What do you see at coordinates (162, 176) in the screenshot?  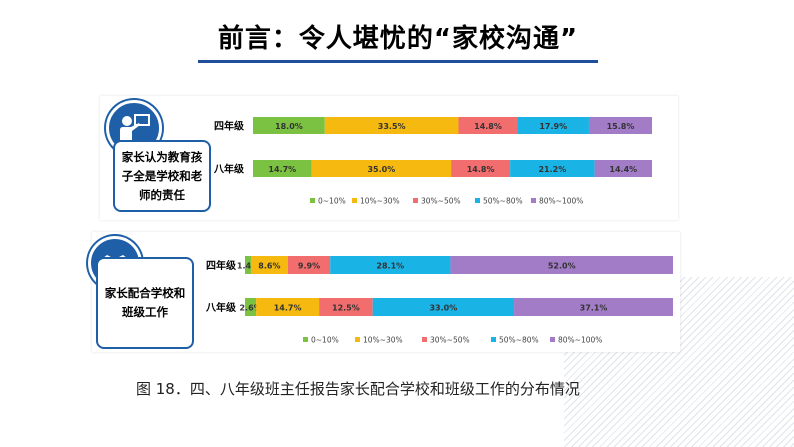 I see `panel-1-label: 家长认为教育孩子全是学校和老师的责任` at bounding box center [162, 176].